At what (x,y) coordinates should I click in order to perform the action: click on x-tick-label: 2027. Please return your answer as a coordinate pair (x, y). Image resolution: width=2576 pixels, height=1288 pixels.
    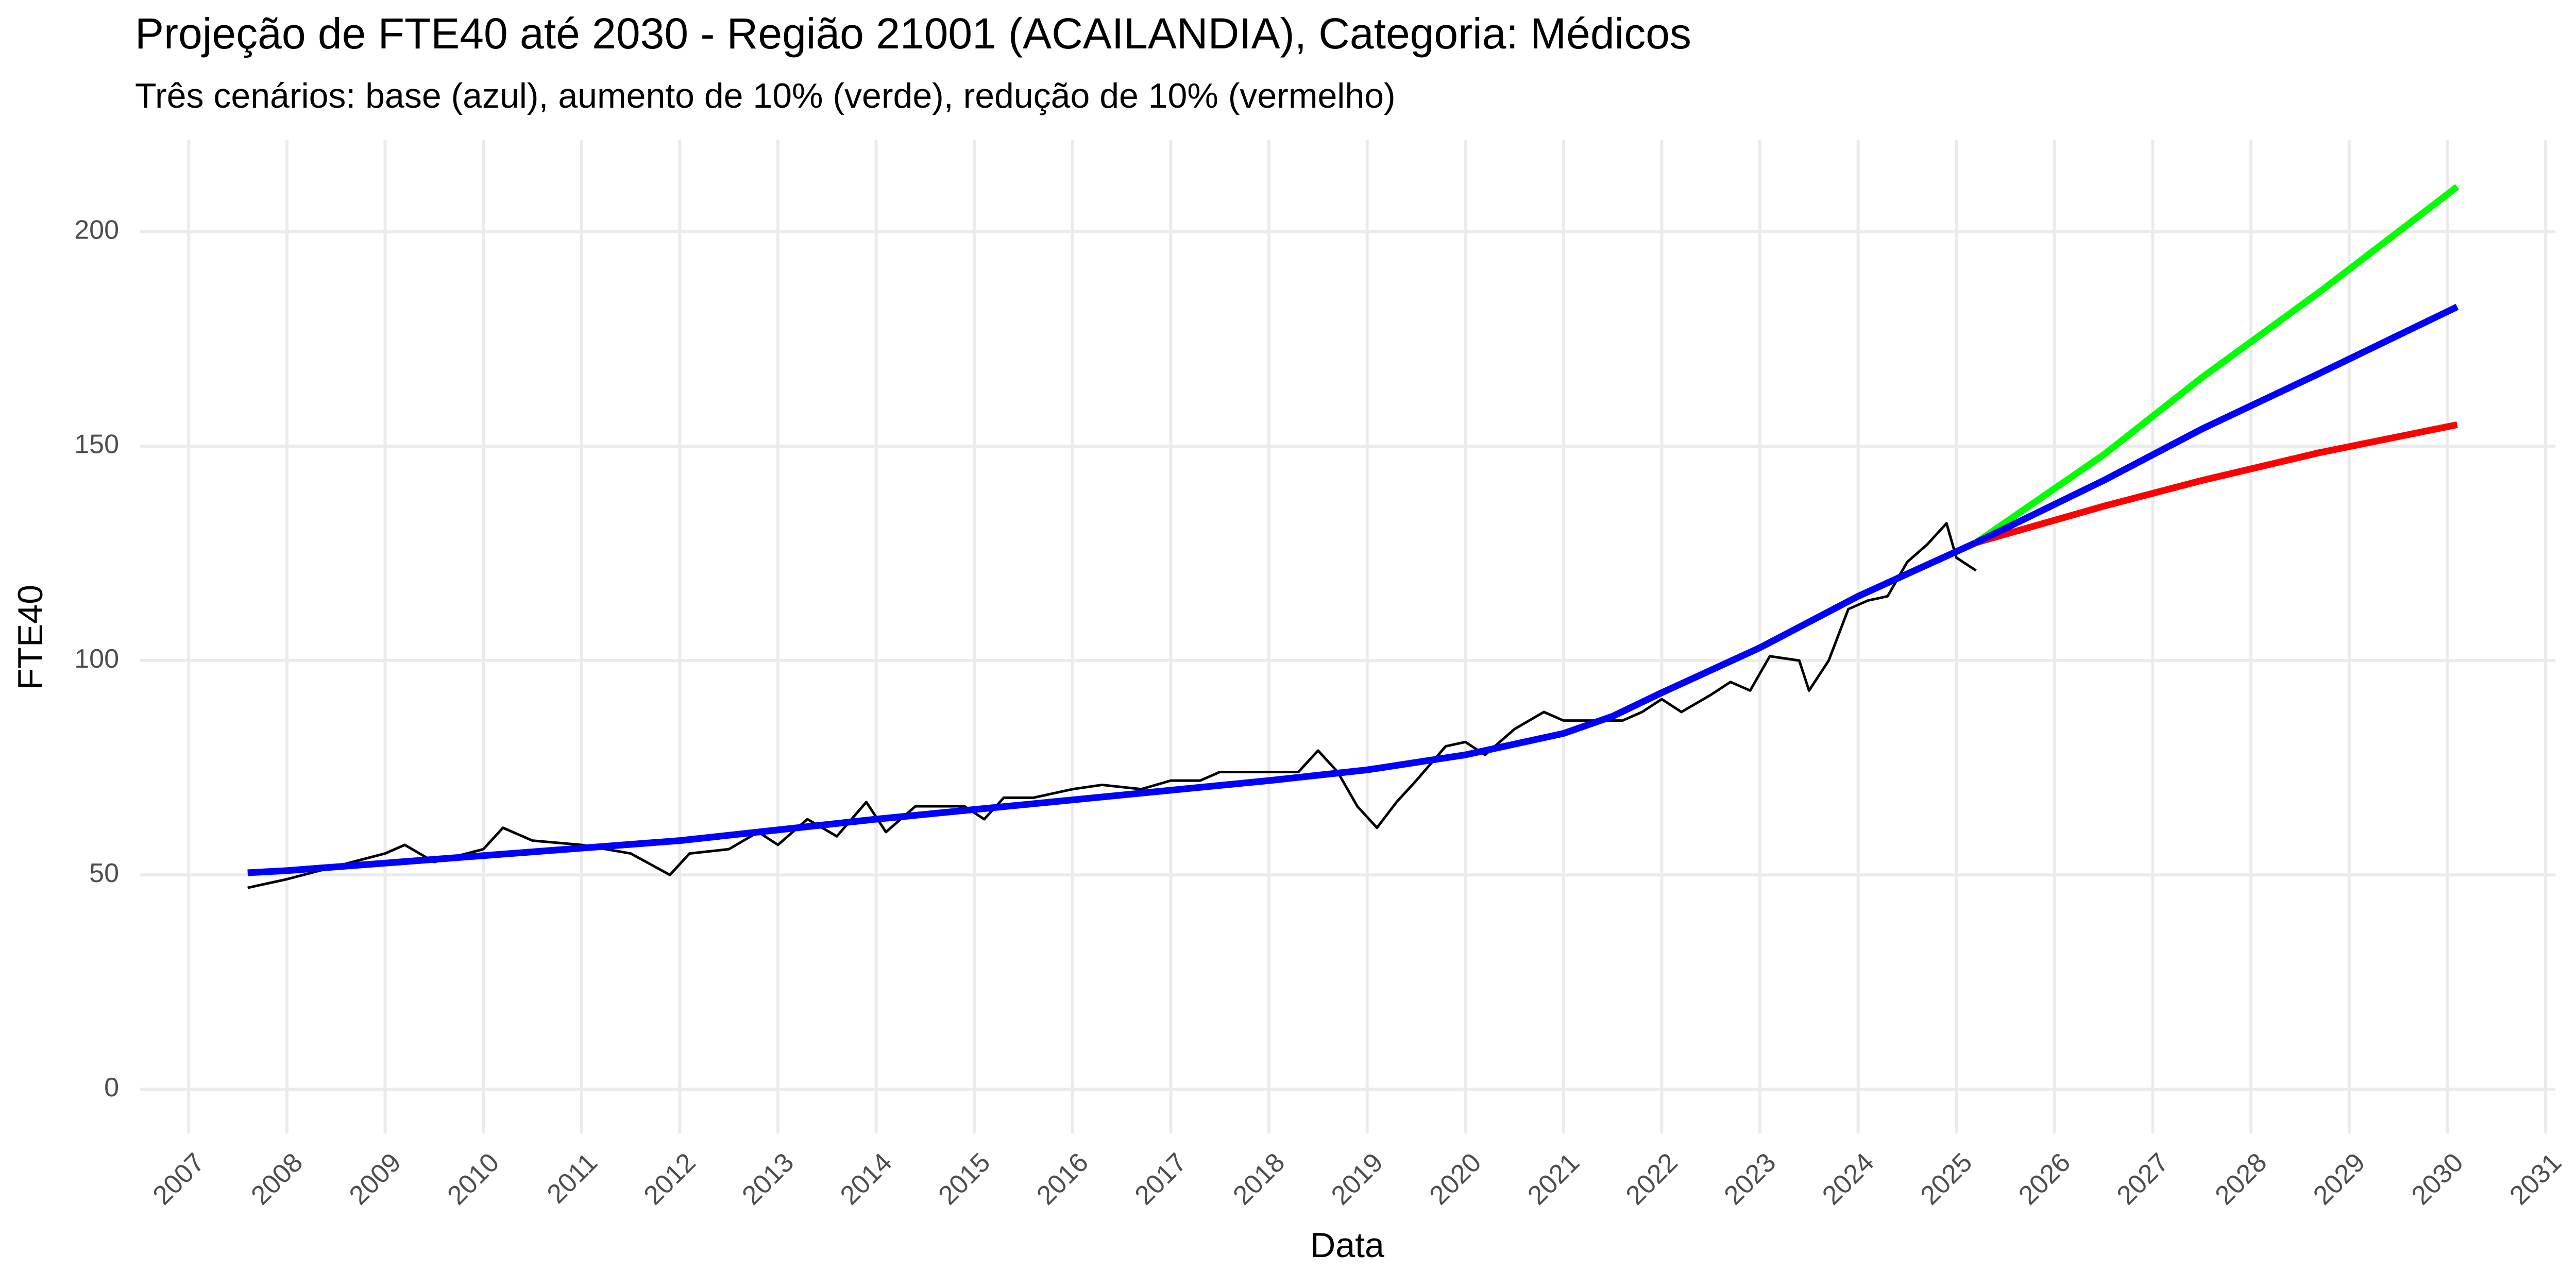
    Looking at the image, I should click on (2143, 1179).